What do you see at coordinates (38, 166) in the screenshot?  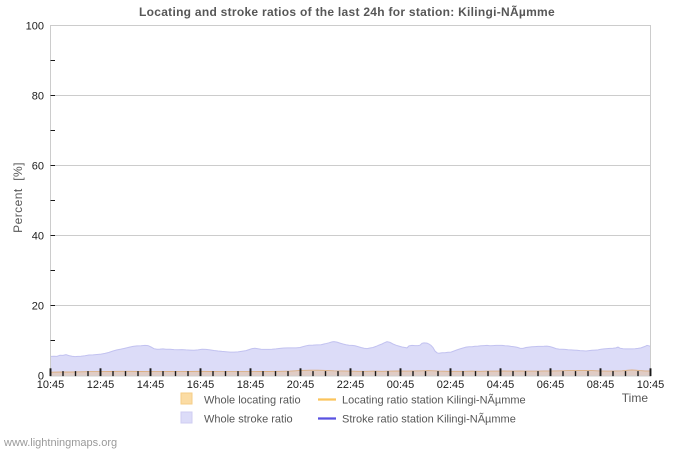 I see `svg-text: 60` at bounding box center [38, 166].